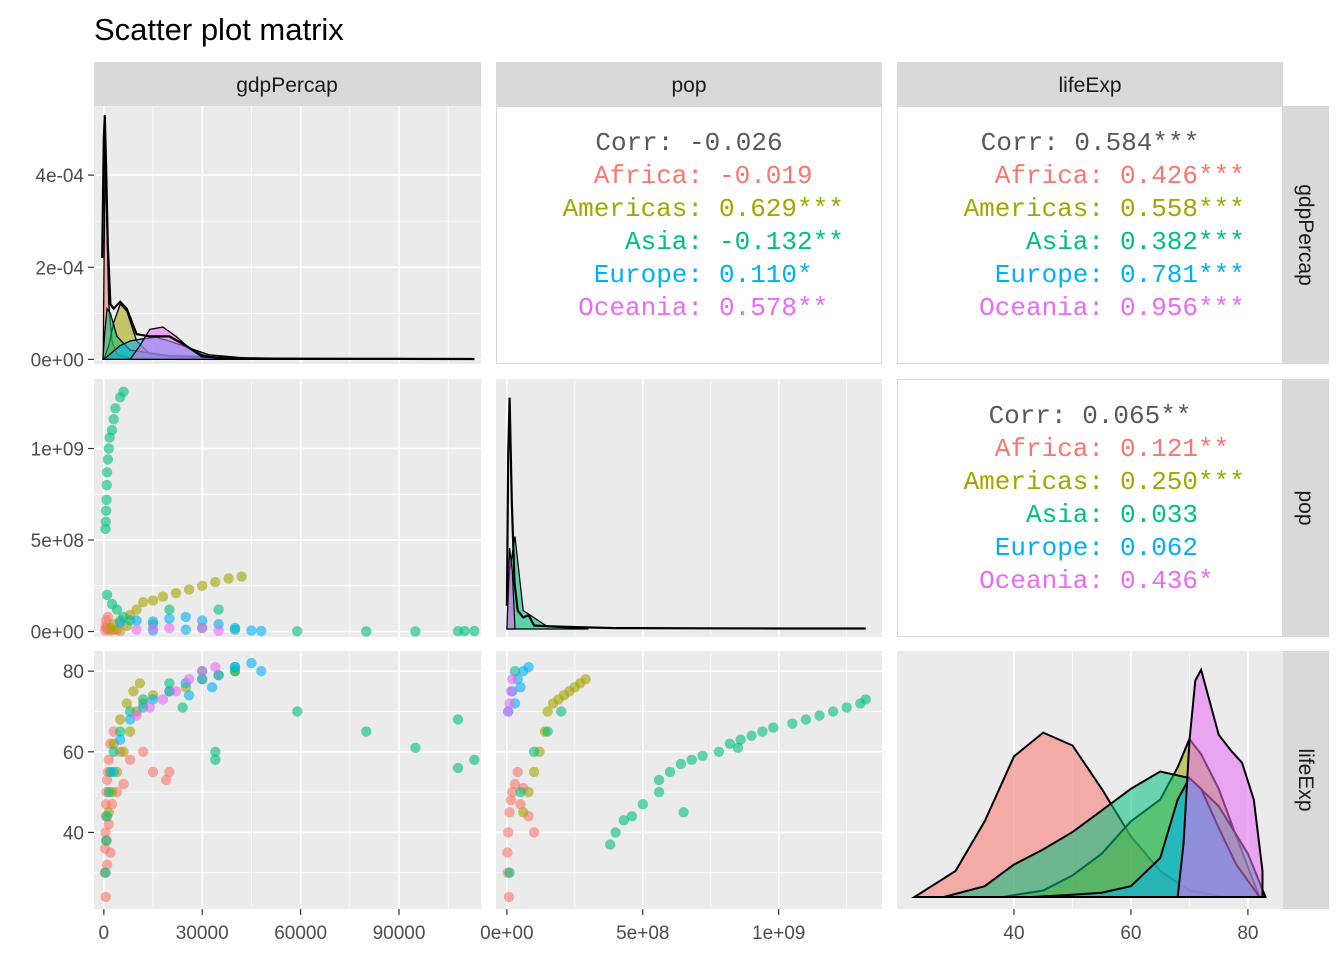  I want to click on strip-col-pop-label: pop, so click(688, 85).